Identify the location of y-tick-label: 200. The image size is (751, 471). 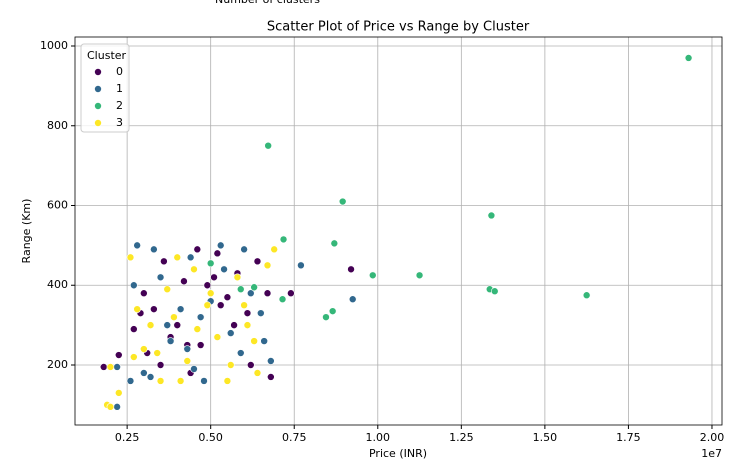
(57, 364).